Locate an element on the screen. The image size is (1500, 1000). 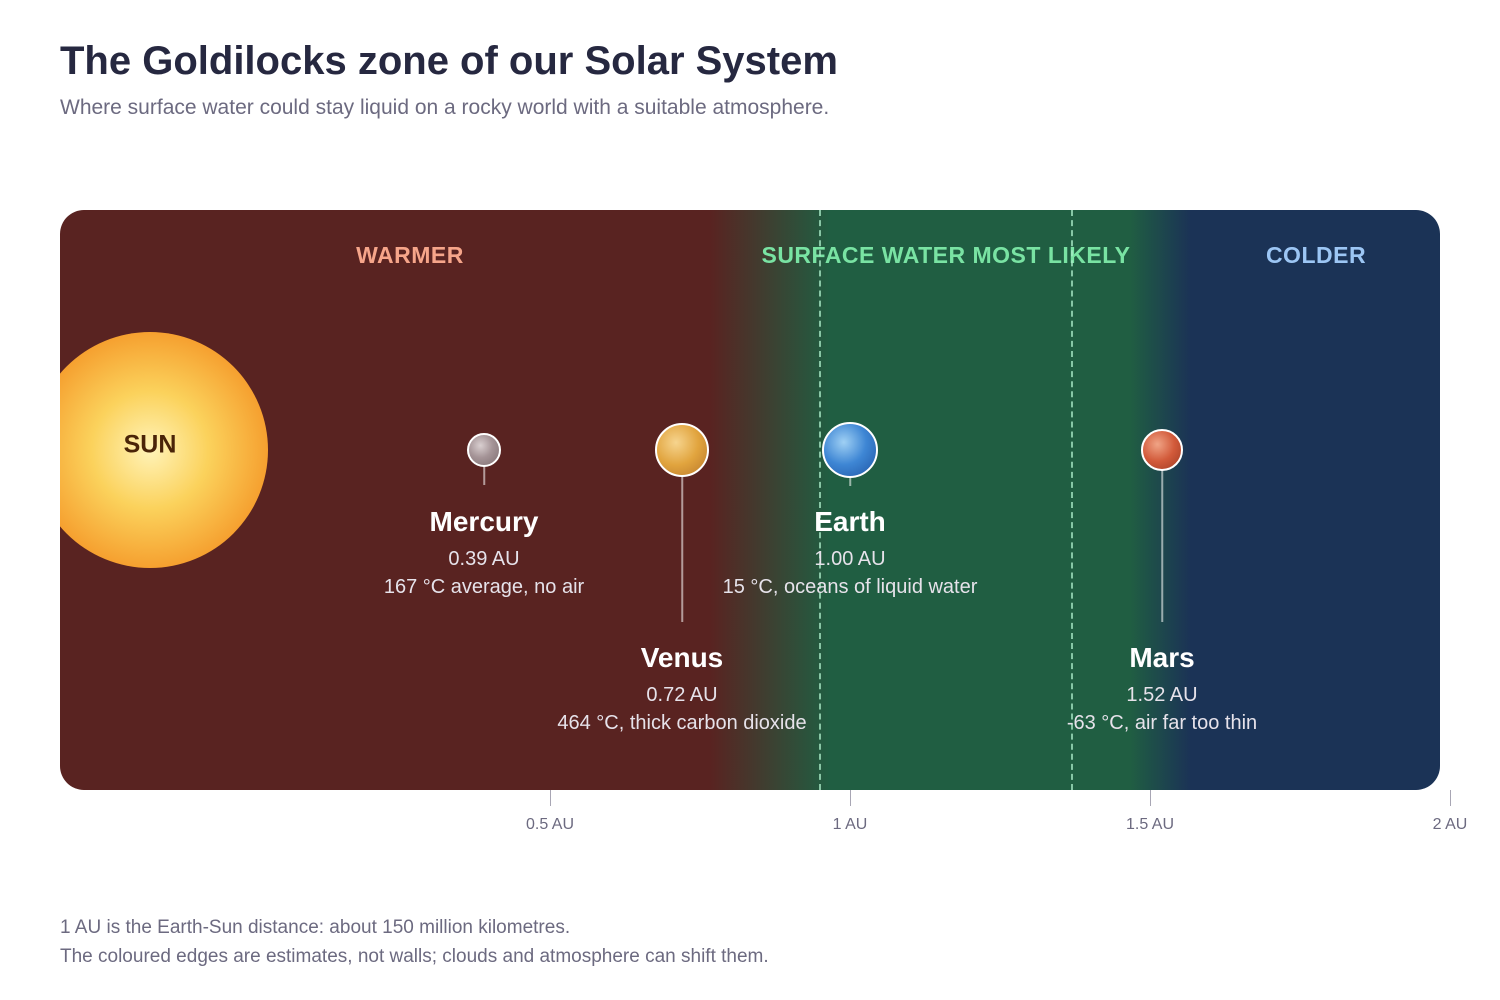
mars-planet is located at coordinates (1162, 450).